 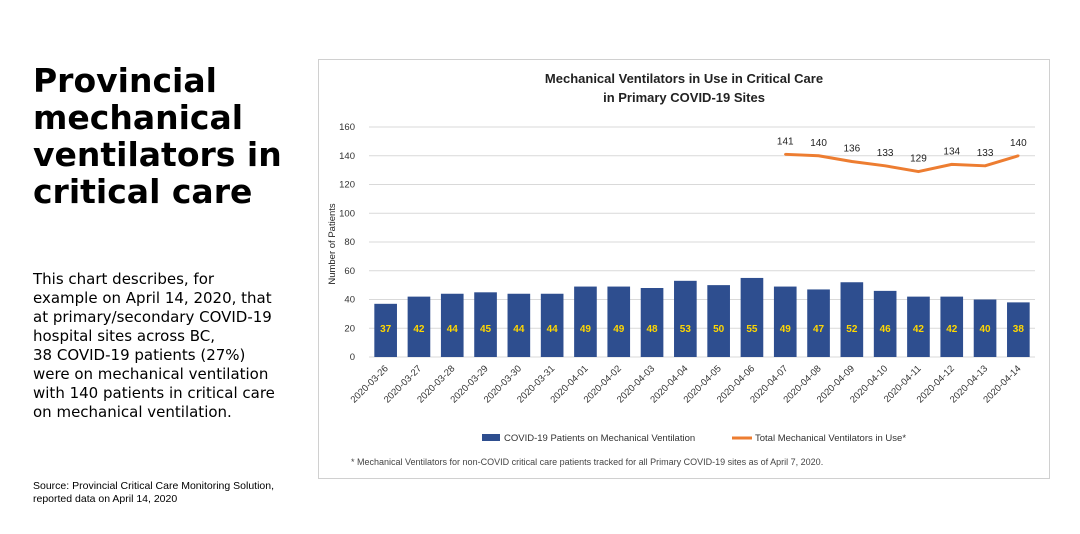 I want to click on slide-title-line: mechanical, so click(x=138, y=117).